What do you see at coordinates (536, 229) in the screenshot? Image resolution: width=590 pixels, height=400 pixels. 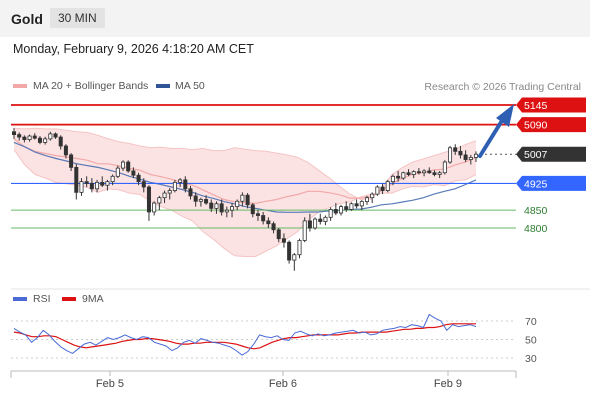 I see `level-label-4800: 4800` at bounding box center [536, 229].